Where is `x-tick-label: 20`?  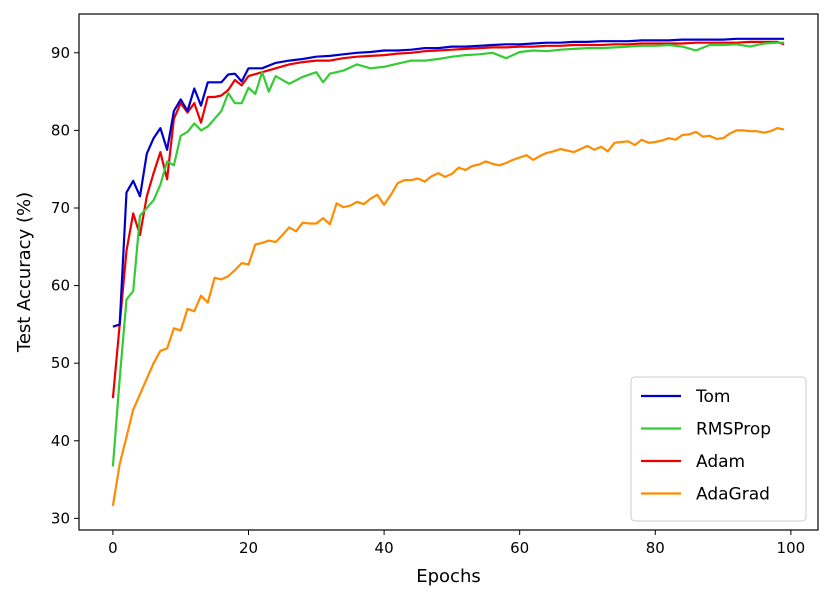
x-tick-label: 20 is located at coordinates (248, 548).